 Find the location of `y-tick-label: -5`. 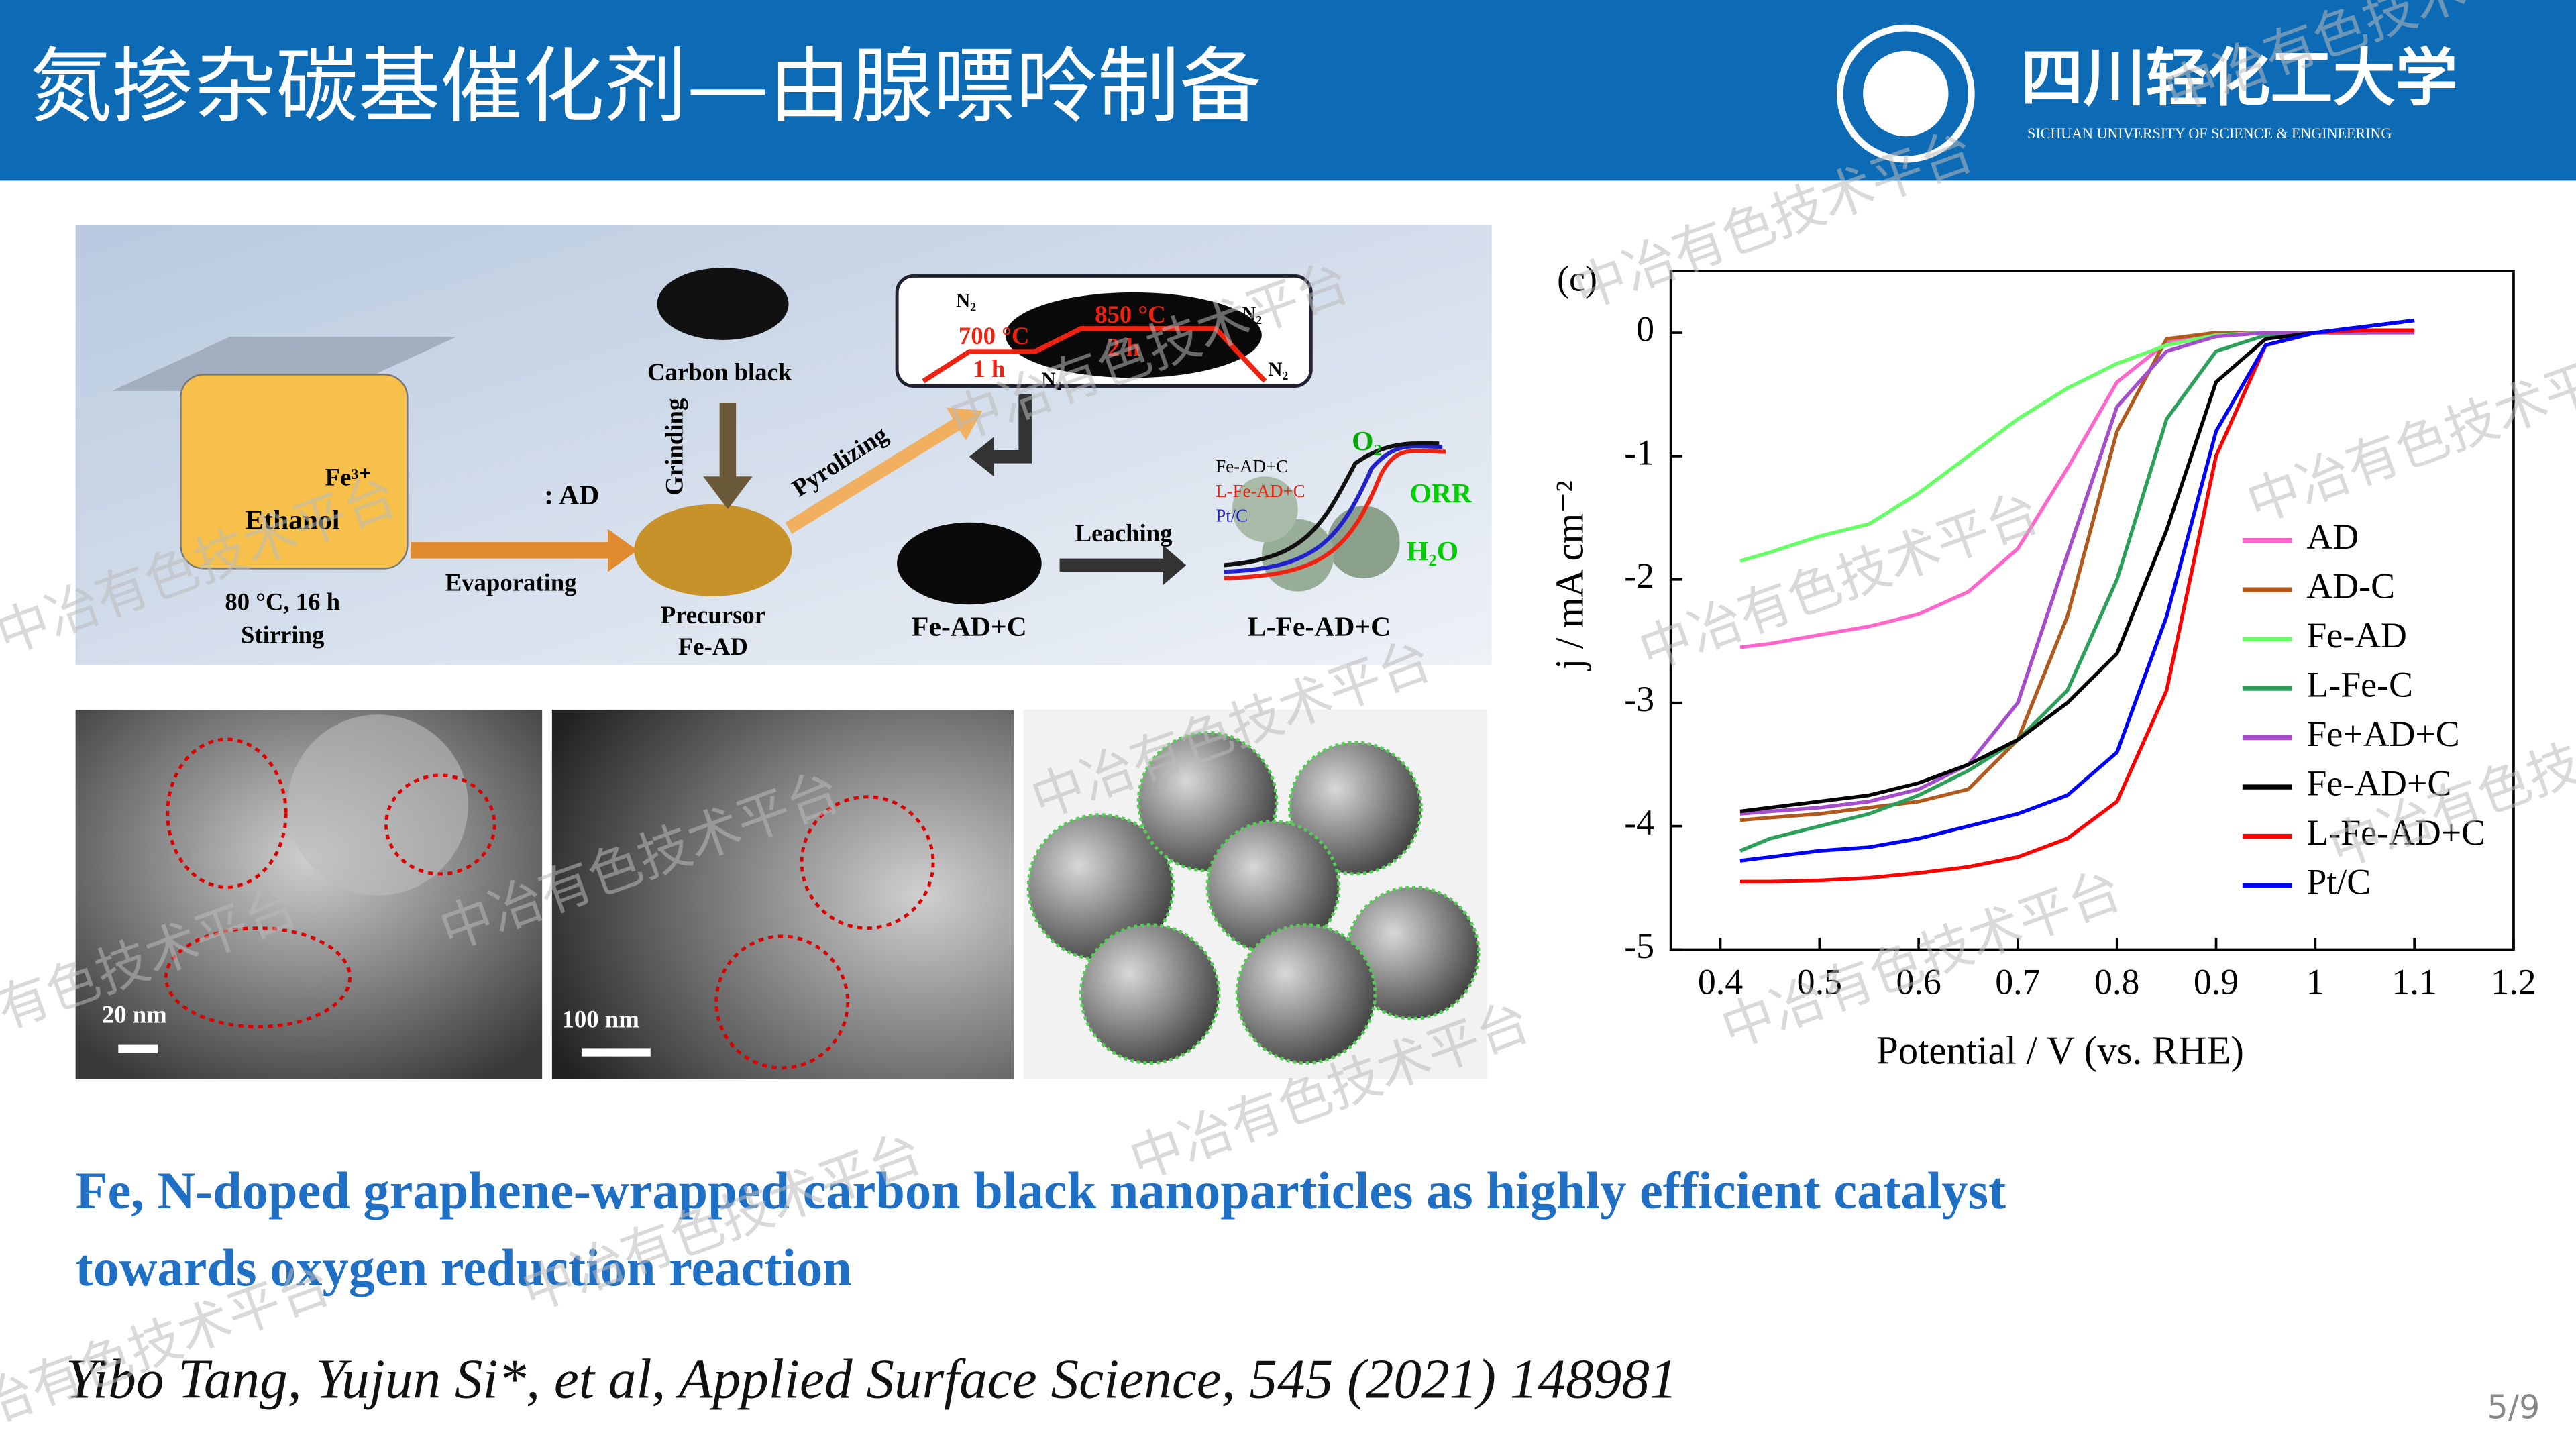

y-tick-label: -5 is located at coordinates (1639, 946).